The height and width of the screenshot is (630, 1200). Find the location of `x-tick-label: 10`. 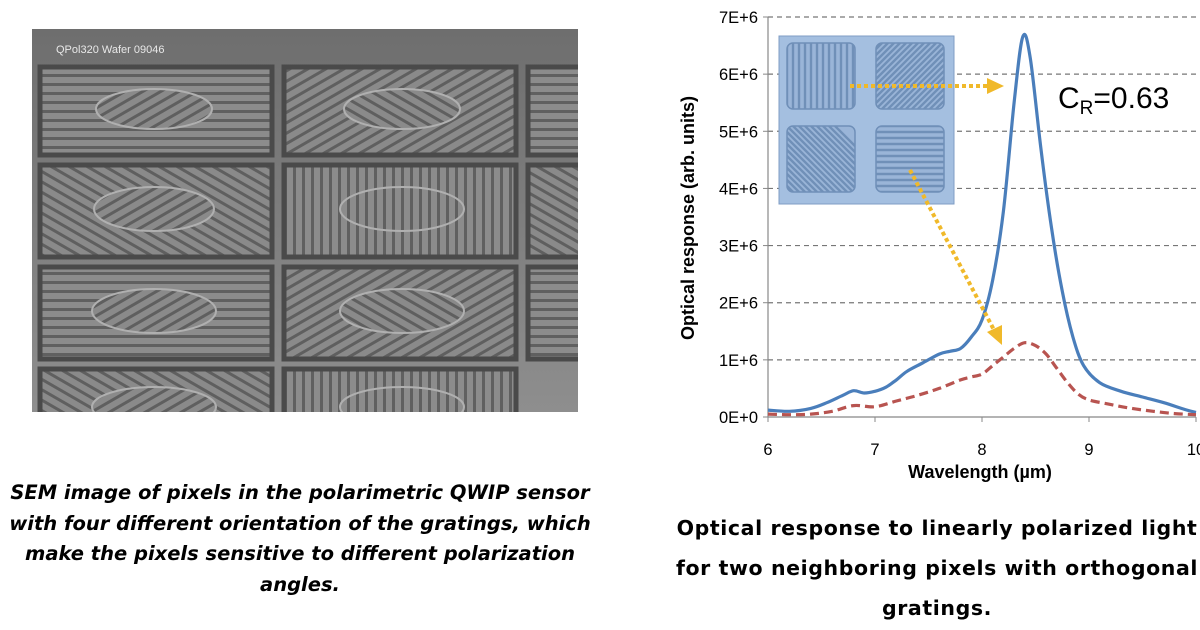

x-tick-label: 10 is located at coordinates (1193, 450).